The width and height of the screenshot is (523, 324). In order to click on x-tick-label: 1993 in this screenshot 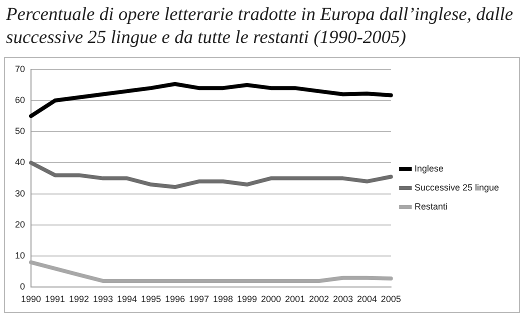, I will do `click(103, 299)`.